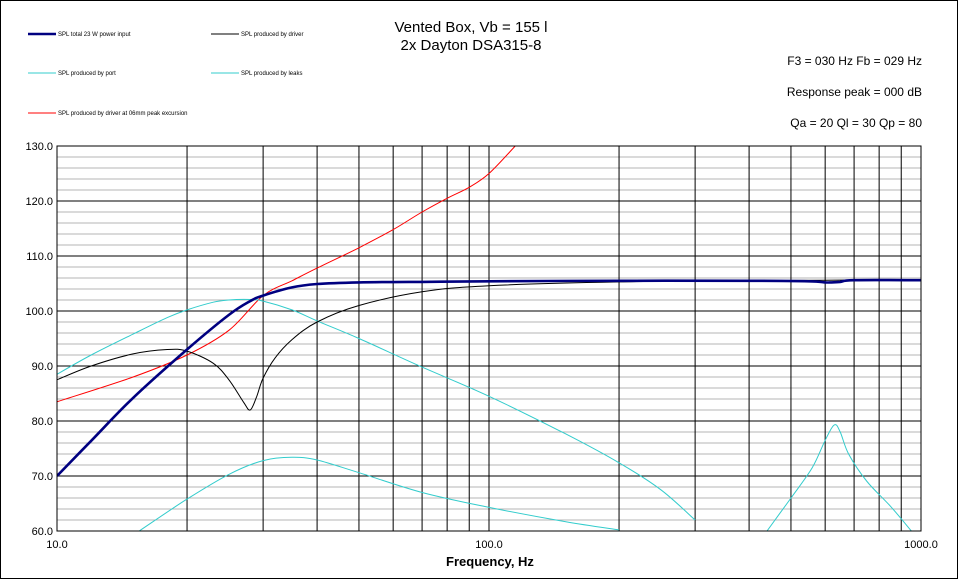  What do you see at coordinates (39, 147) in the screenshot?
I see `y-tick-label: 130.0` at bounding box center [39, 147].